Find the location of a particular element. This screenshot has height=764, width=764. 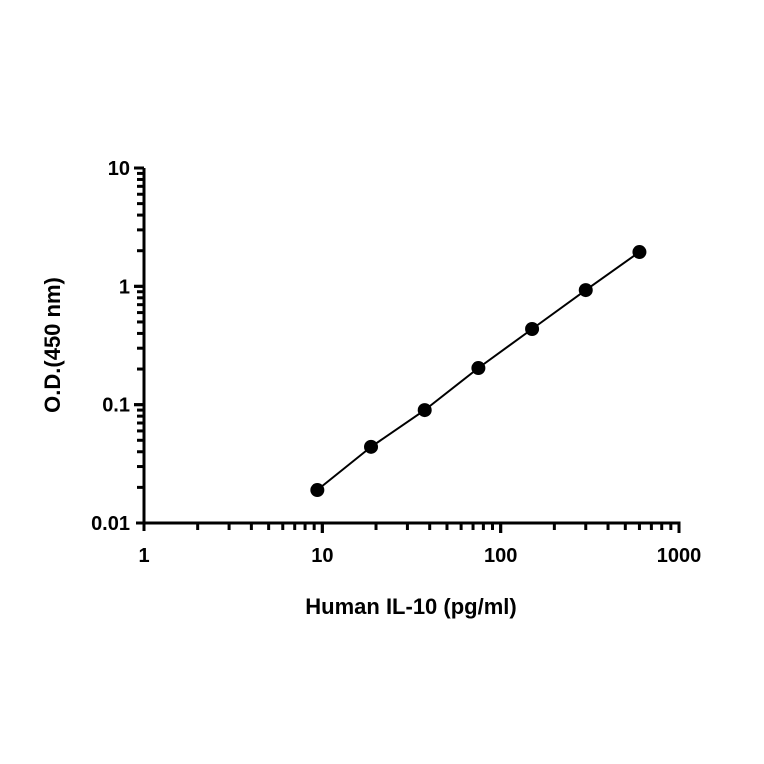

x-tick-label: 10 is located at coordinates (322, 556).